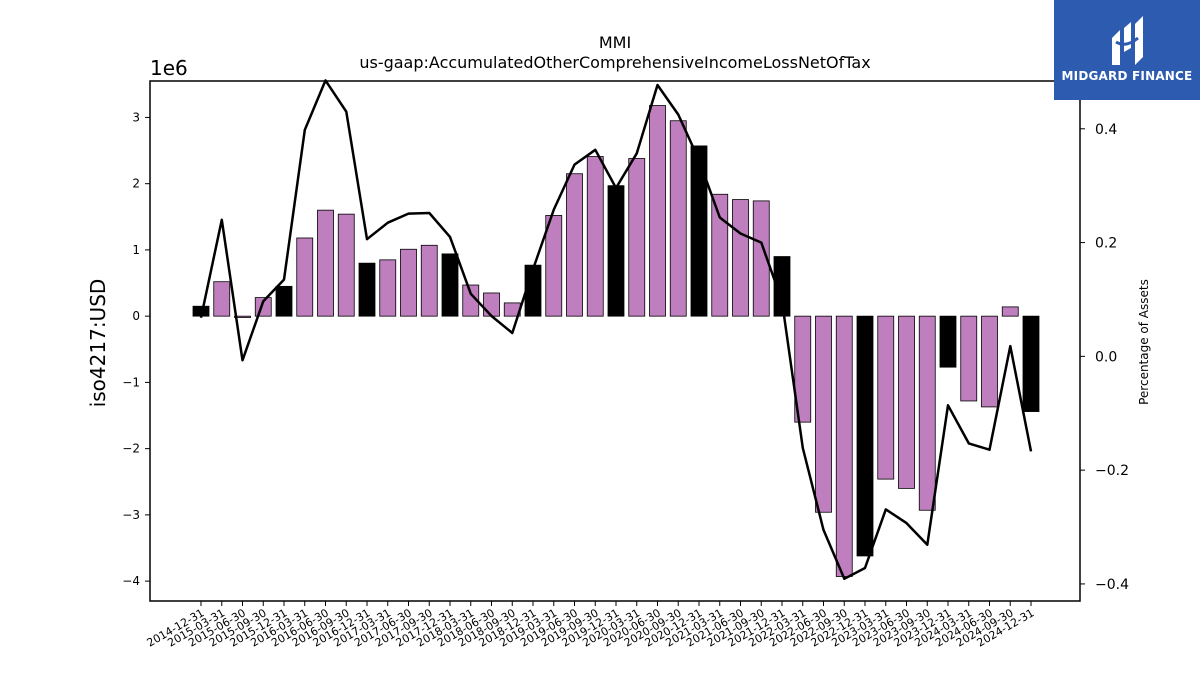 Image resolution: width=1200 pixels, height=675 pixels. What do you see at coordinates (98, 343) in the screenshot?
I see `y-axis-label: iso4217:USD` at bounding box center [98, 343].